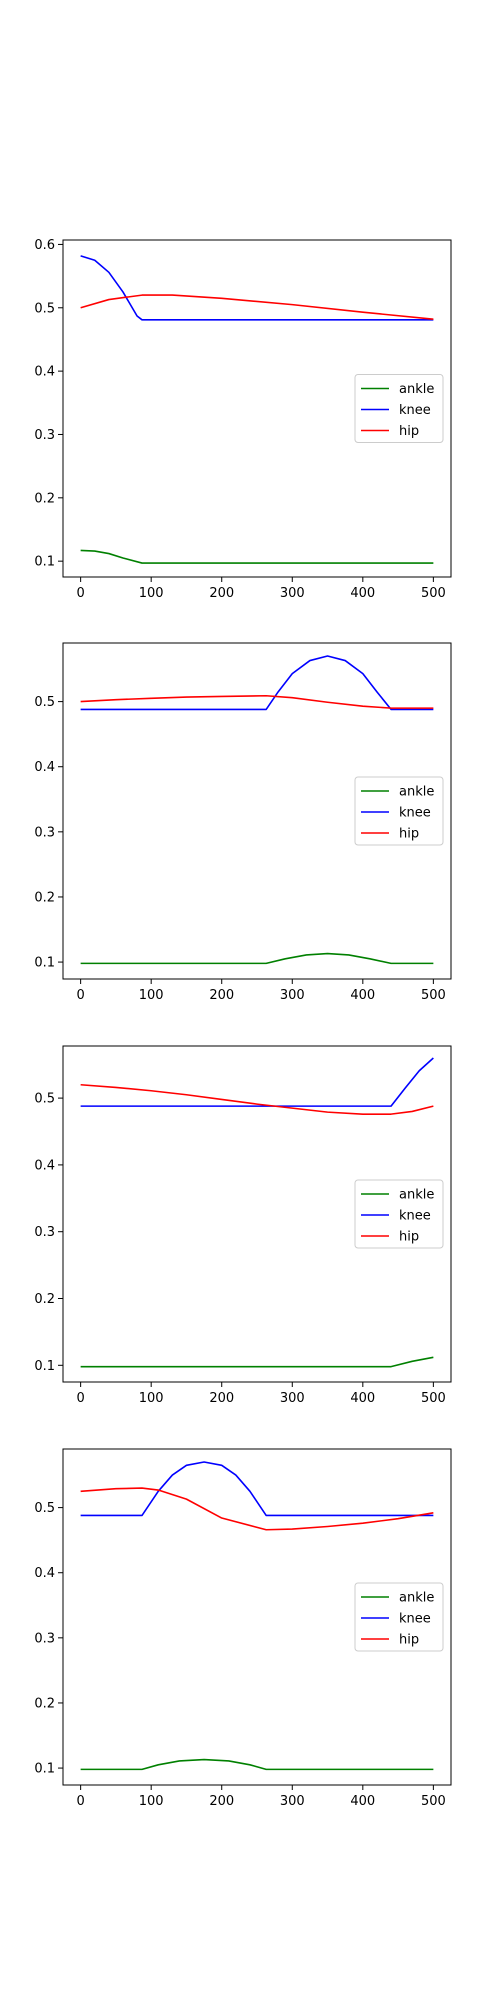 The height and width of the screenshot is (2000, 500). What do you see at coordinates (44, 245) in the screenshot?
I see `y-tick-label: 0.6` at bounding box center [44, 245].